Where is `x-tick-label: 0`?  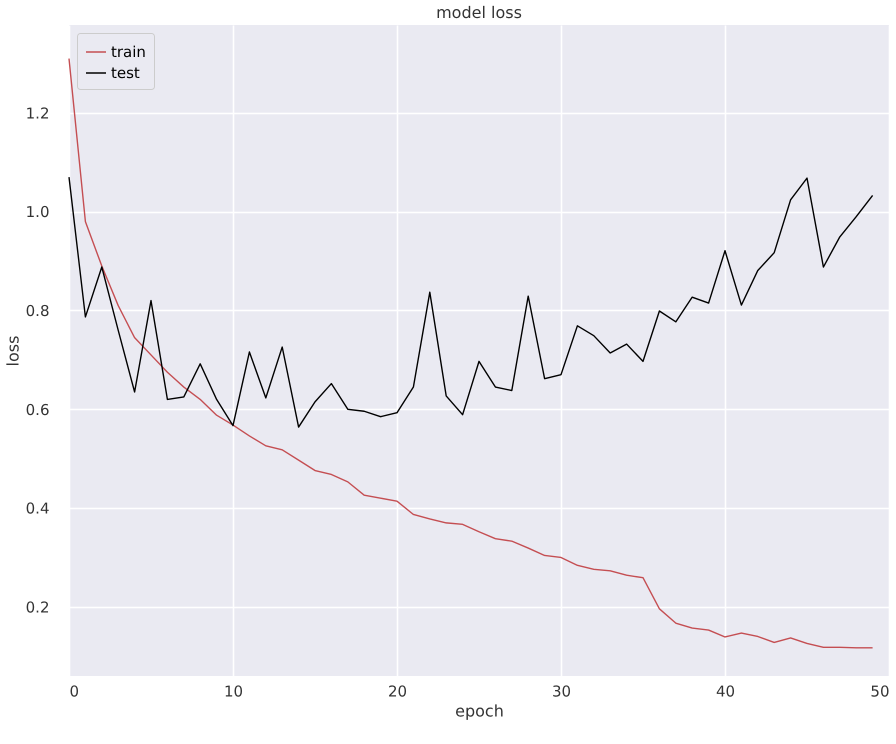 x-tick-label: 0 is located at coordinates (75, 691).